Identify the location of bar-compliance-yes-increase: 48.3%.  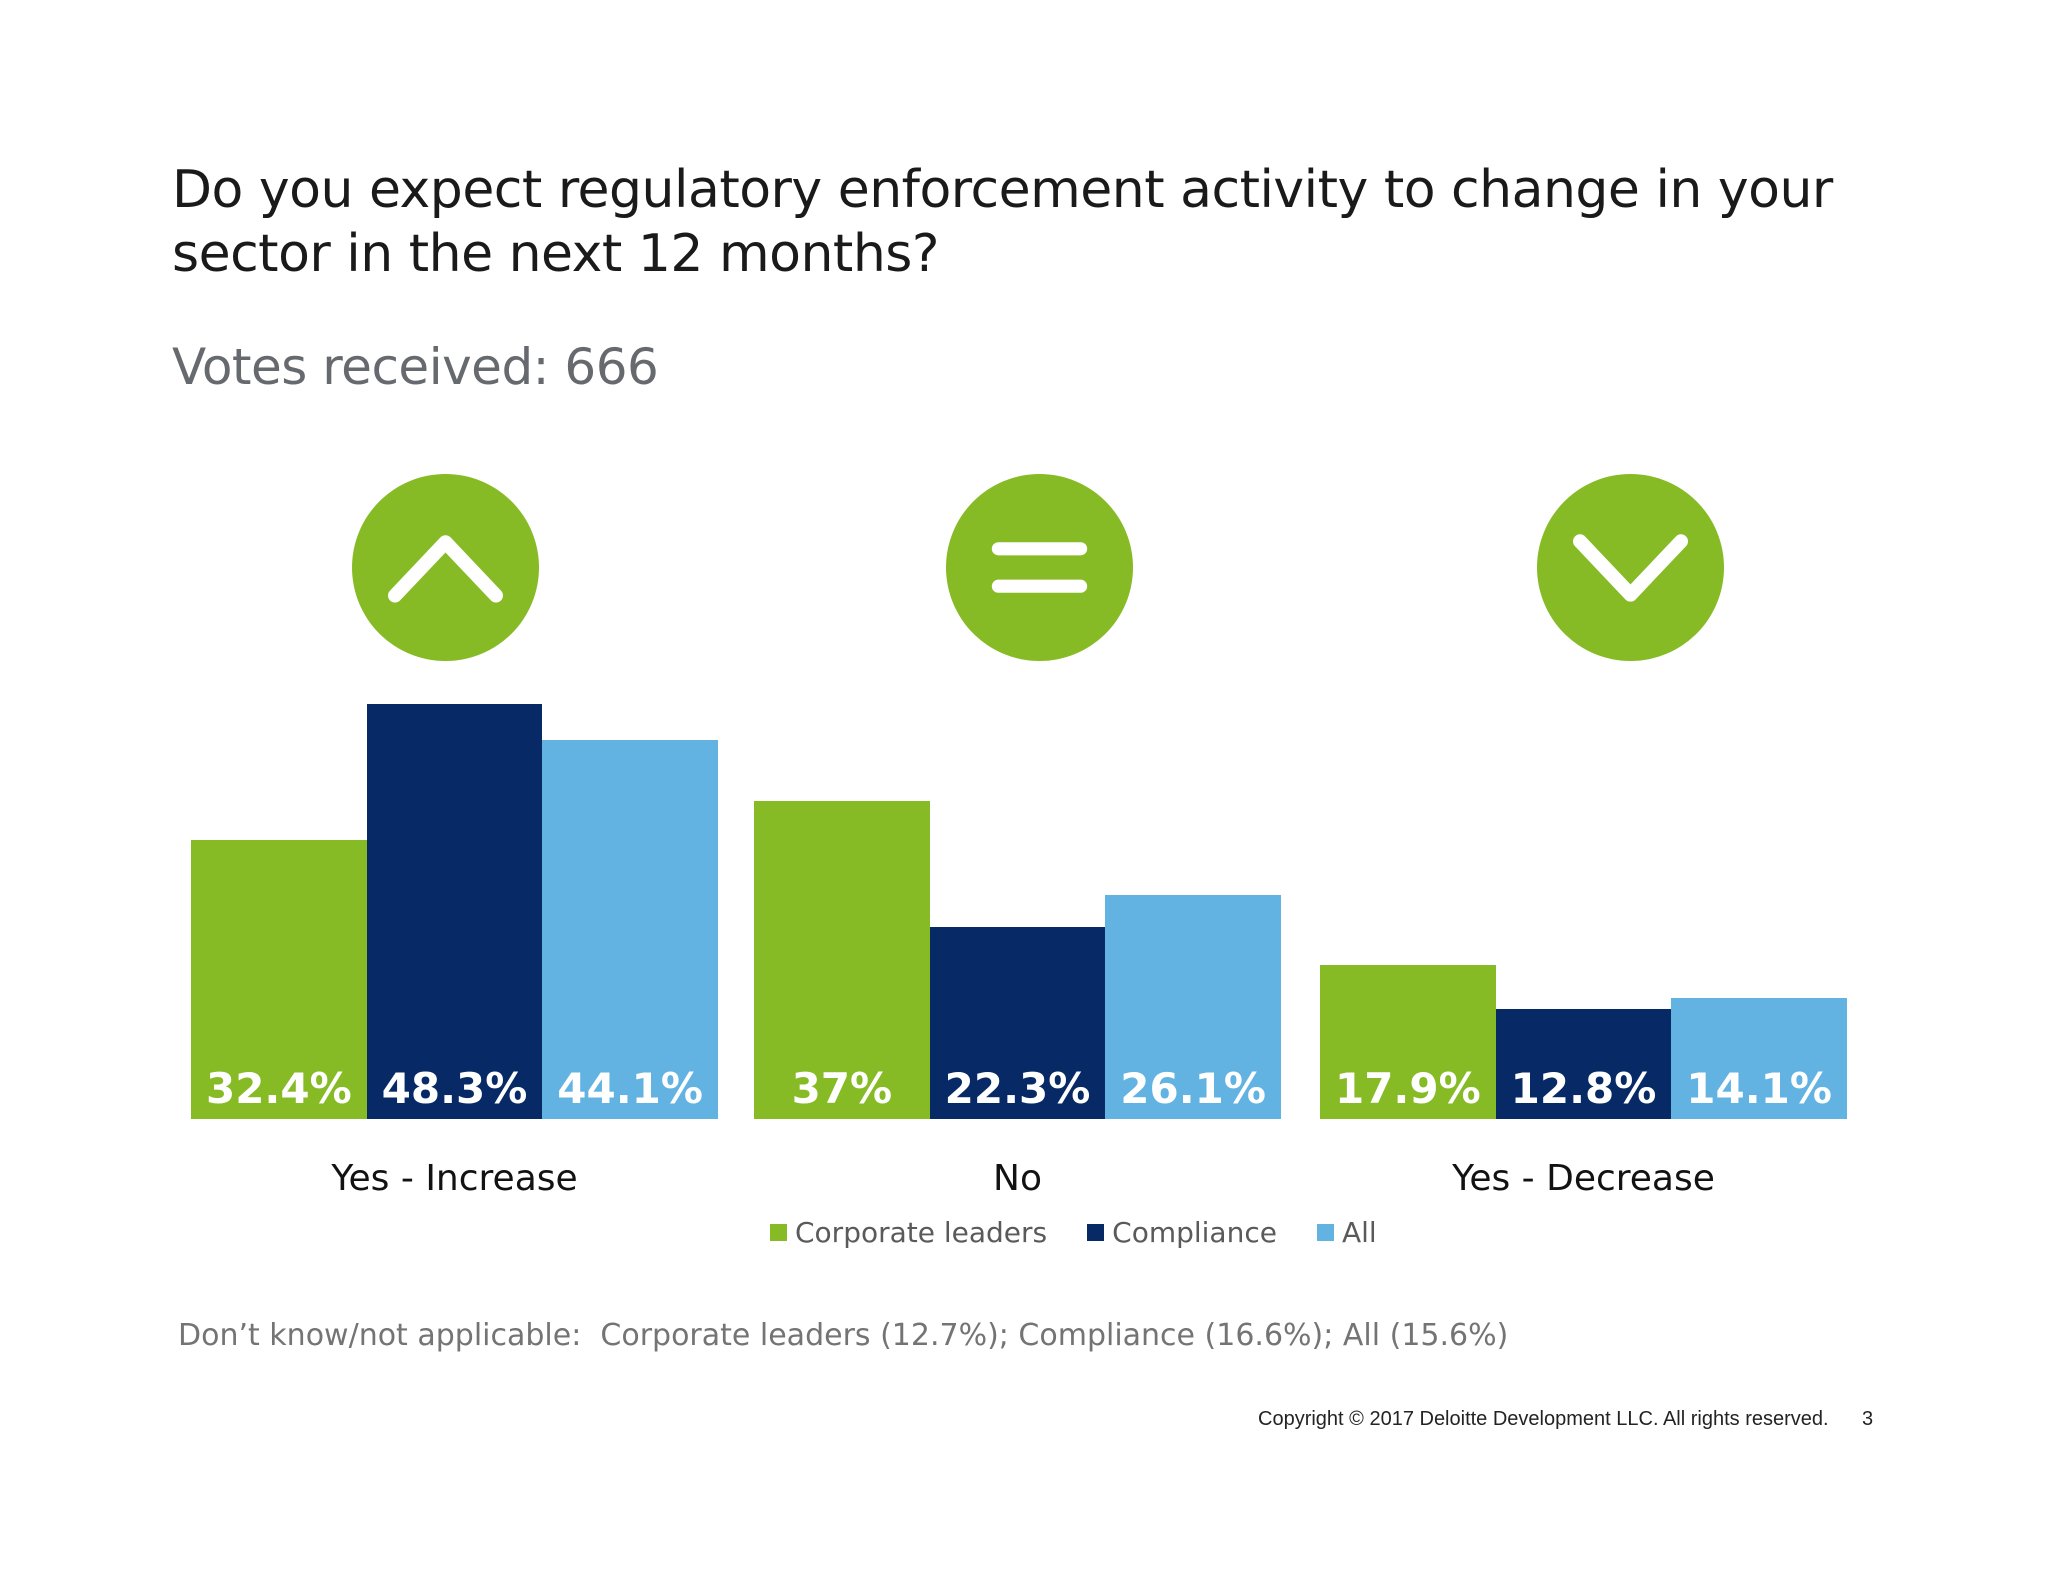
(454, 911).